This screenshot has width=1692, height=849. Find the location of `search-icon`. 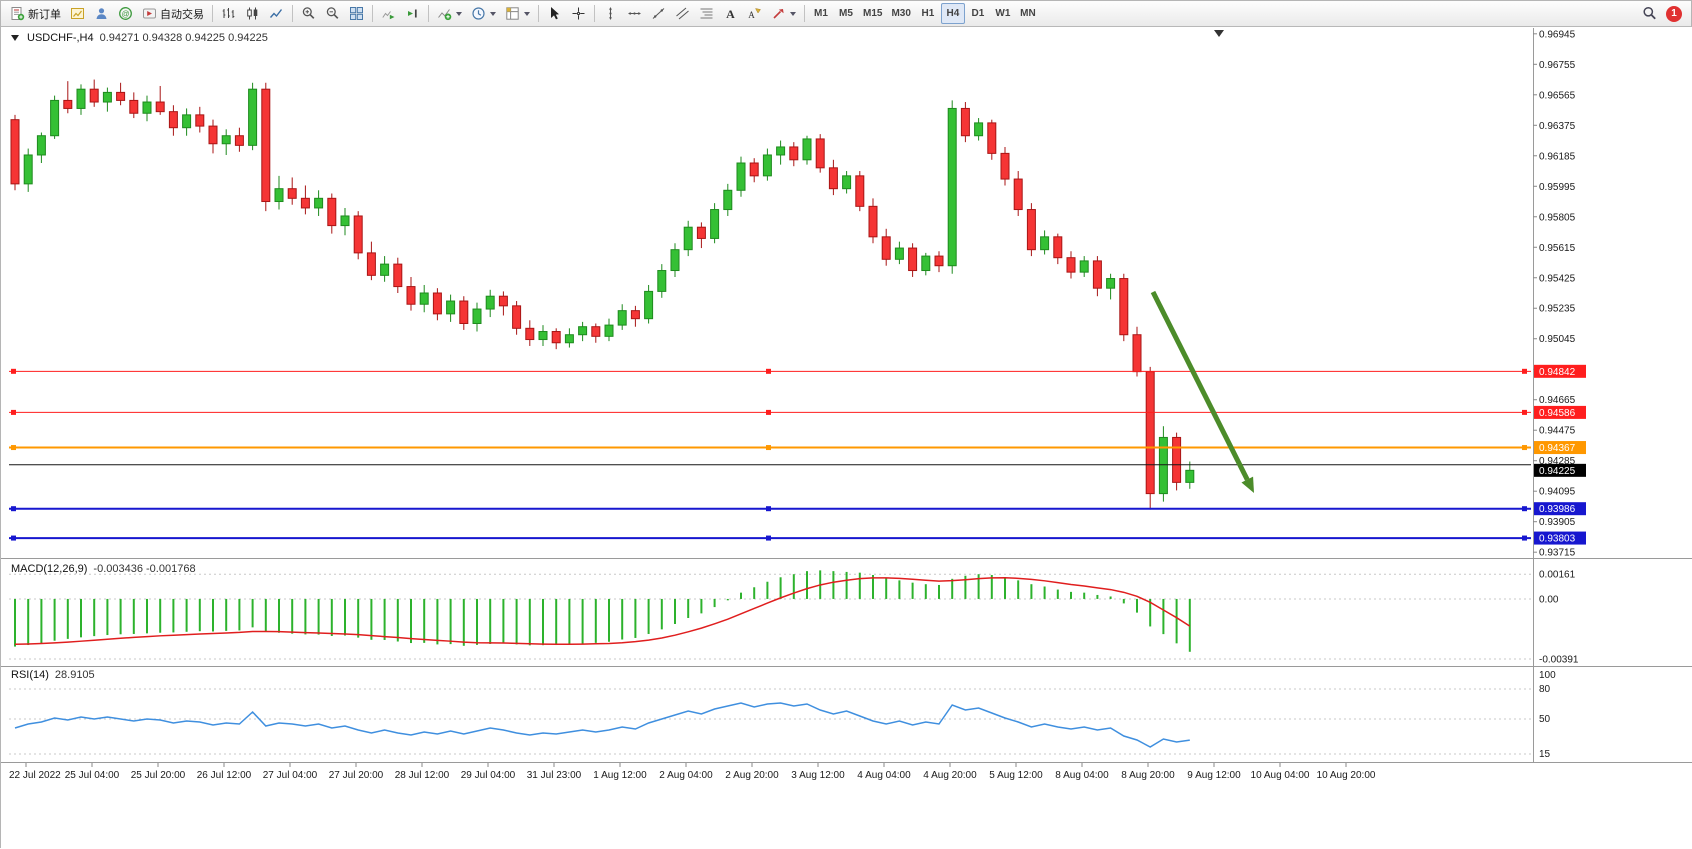

search-icon is located at coordinates (1649, 13).